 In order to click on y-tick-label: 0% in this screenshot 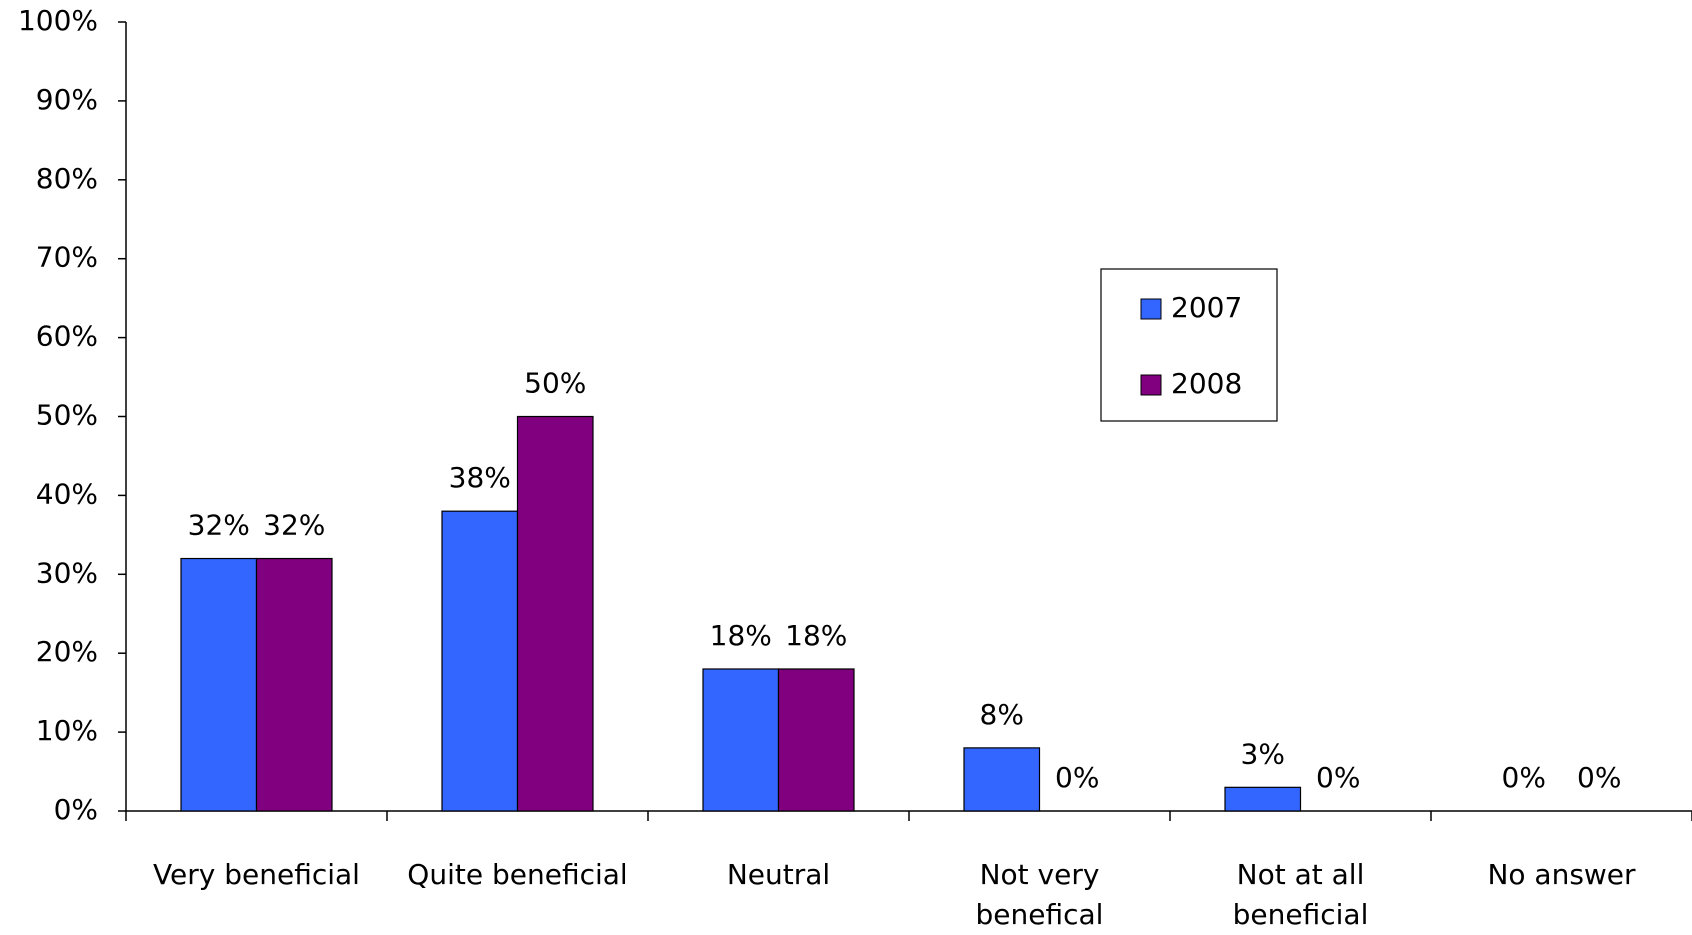, I will do `click(76, 809)`.